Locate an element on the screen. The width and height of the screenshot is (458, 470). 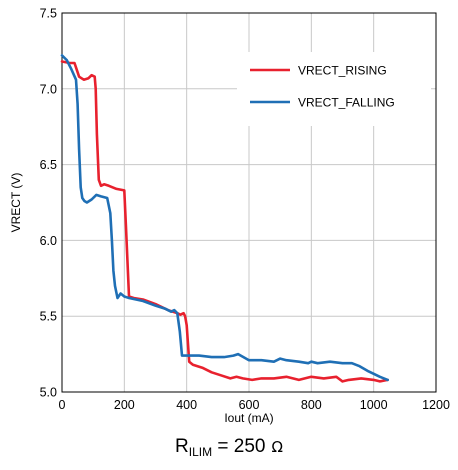
y-tick-label: 5.5 is located at coordinates (48, 317).